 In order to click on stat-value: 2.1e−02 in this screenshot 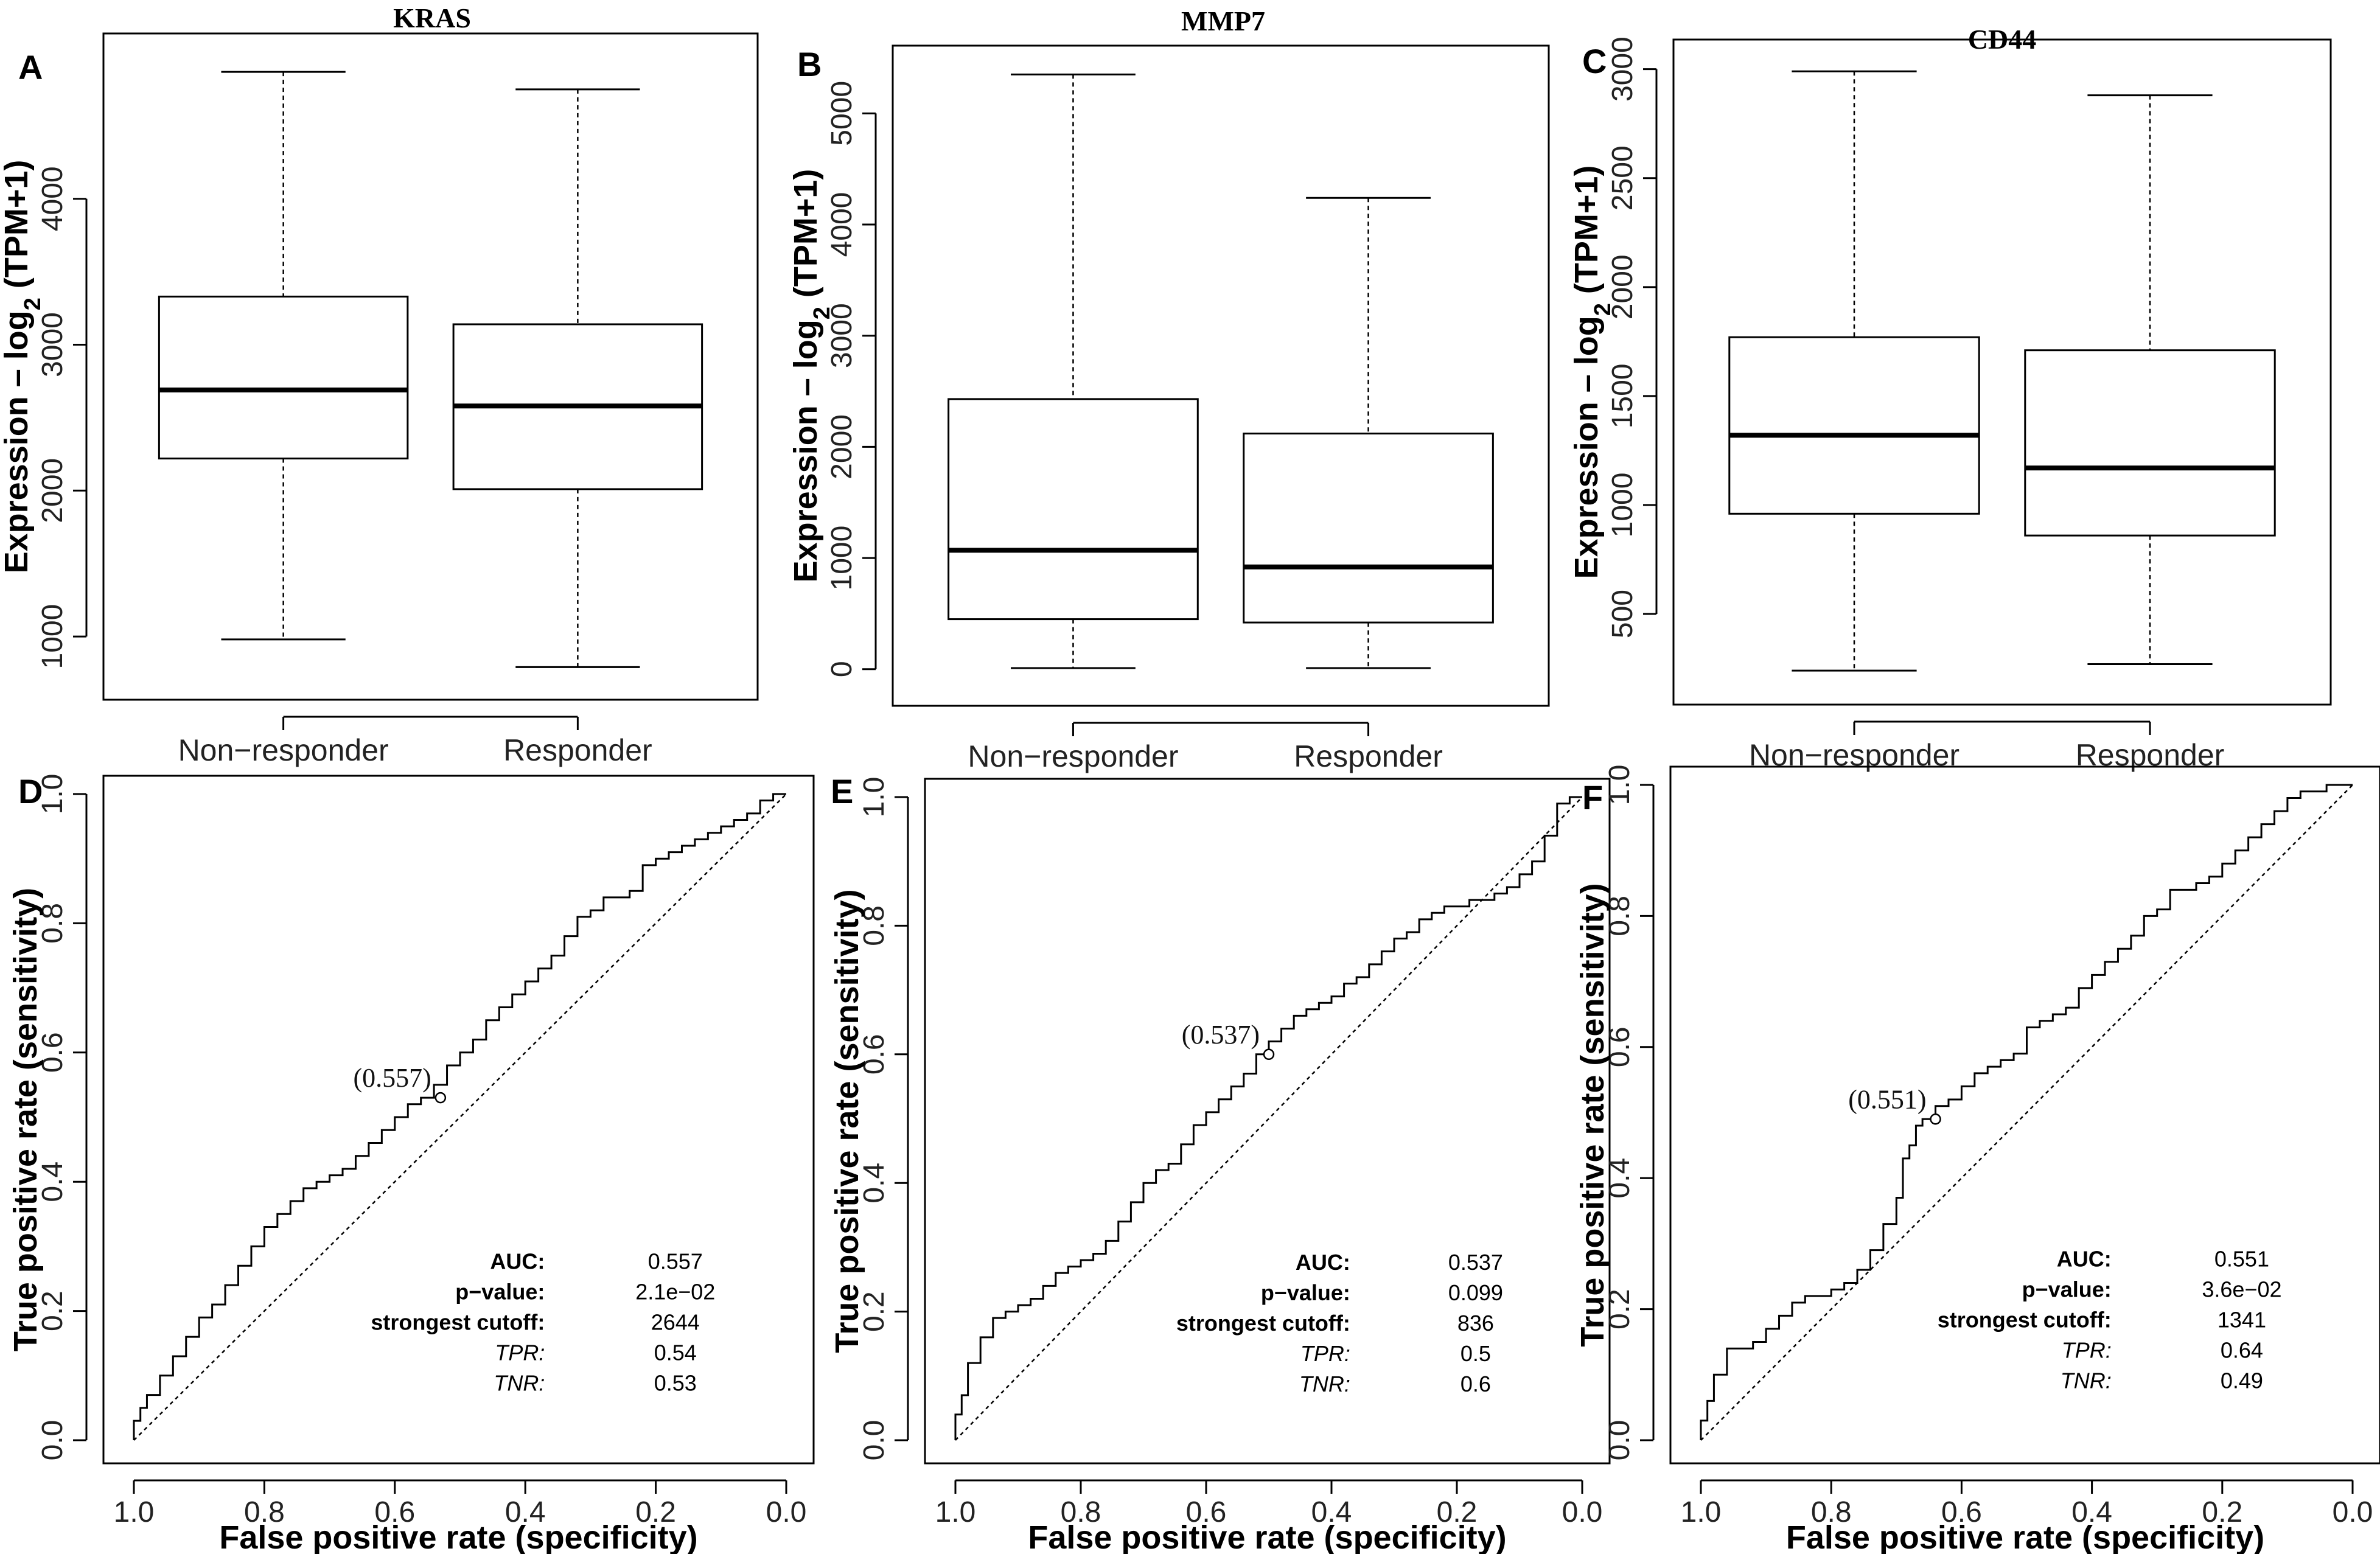, I will do `click(675, 1292)`.